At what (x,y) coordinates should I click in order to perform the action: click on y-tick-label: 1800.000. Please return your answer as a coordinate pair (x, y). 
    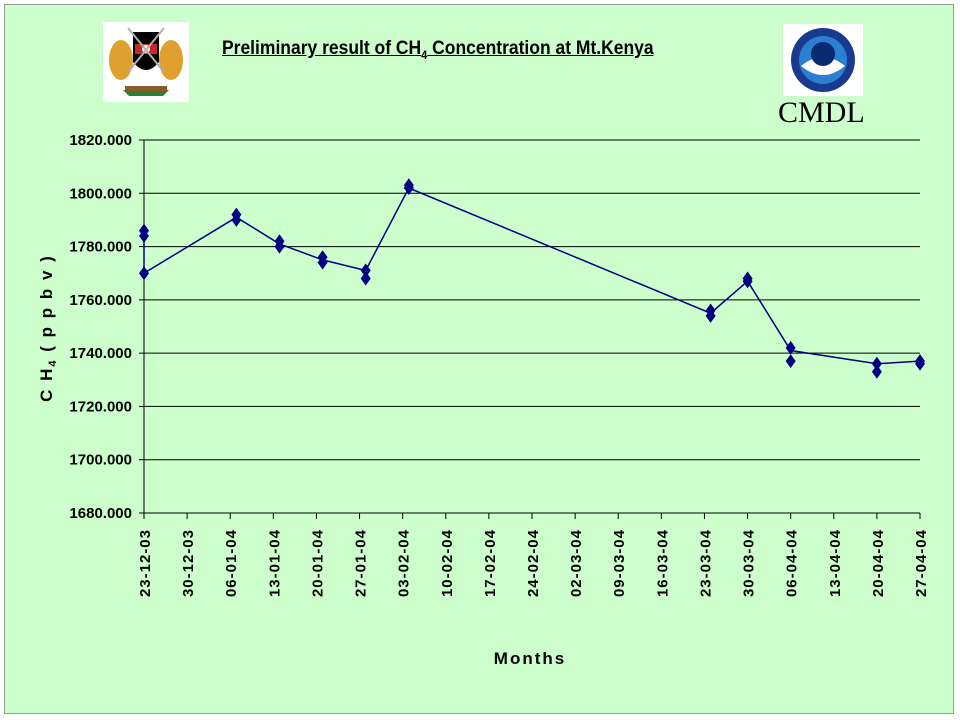
    Looking at the image, I should click on (100, 193).